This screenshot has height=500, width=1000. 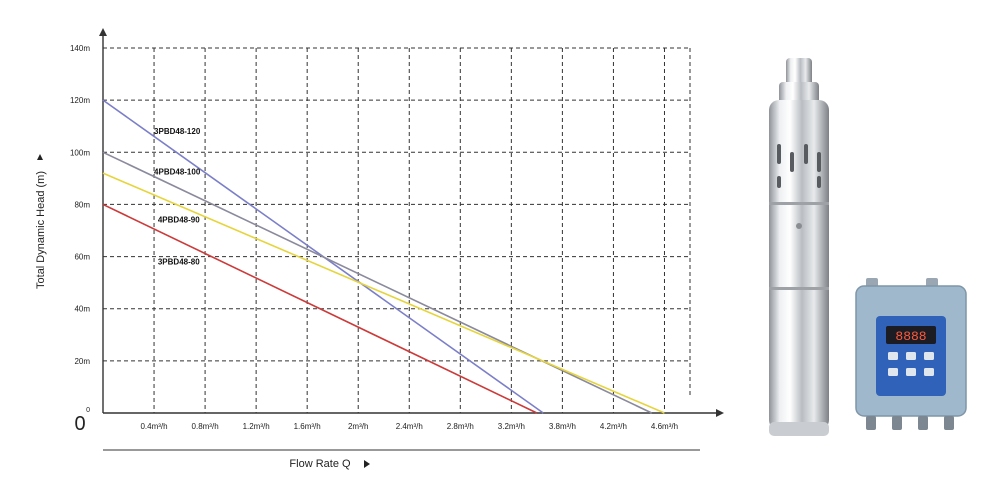 What do you see at coordinates (358, 426) in the screenshot?
I see `x-tick-label: 2m³/h` at bounding box center [358, 426].